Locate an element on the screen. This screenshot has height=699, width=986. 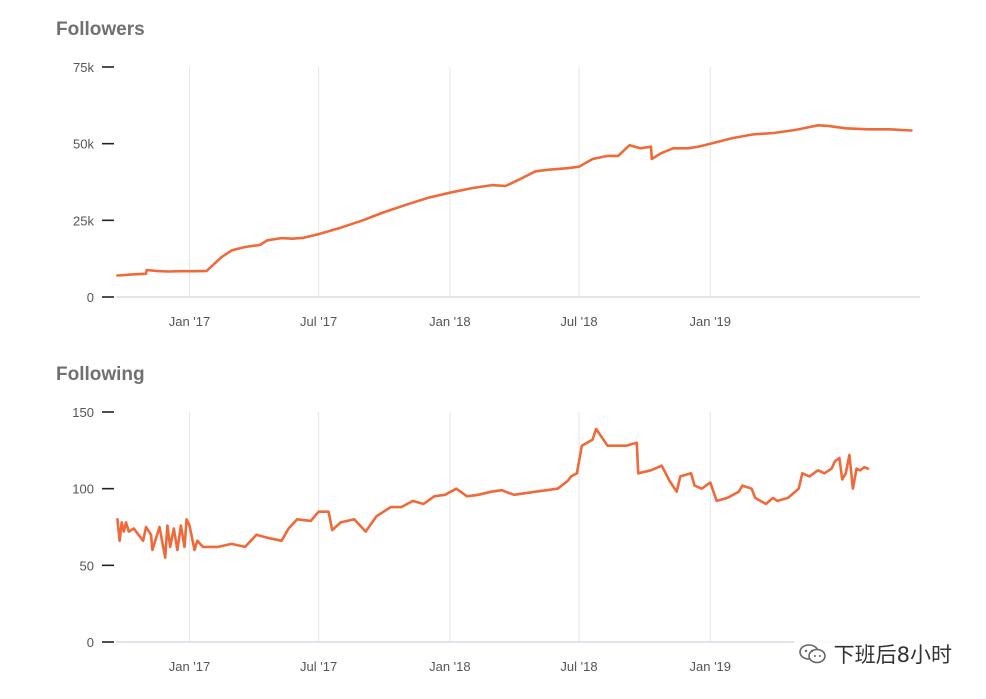
y-tick-label: 25k is located at coordinates (83, 220).